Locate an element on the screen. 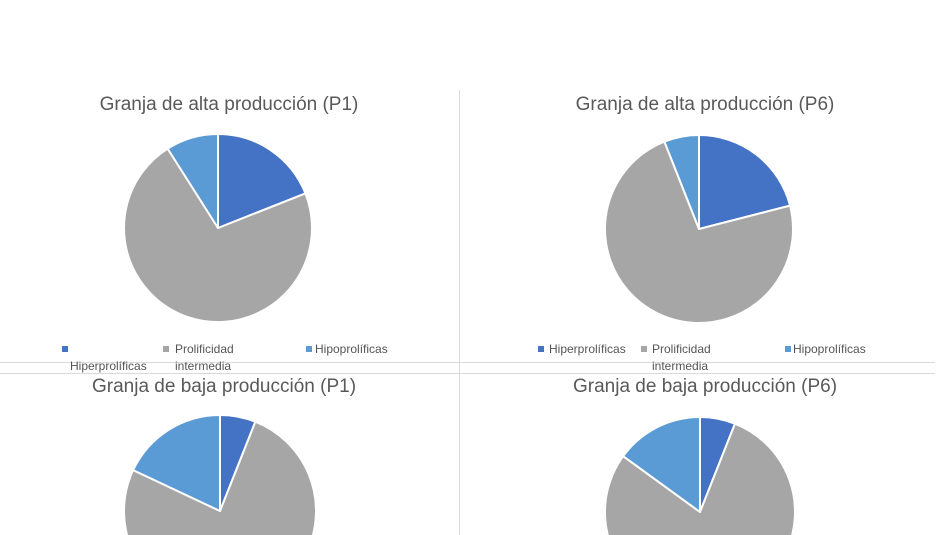 The height and width of the screenshot is (535, 950). chart-title: Granja de baja producción (P1) is located at coordinates (224, 386).